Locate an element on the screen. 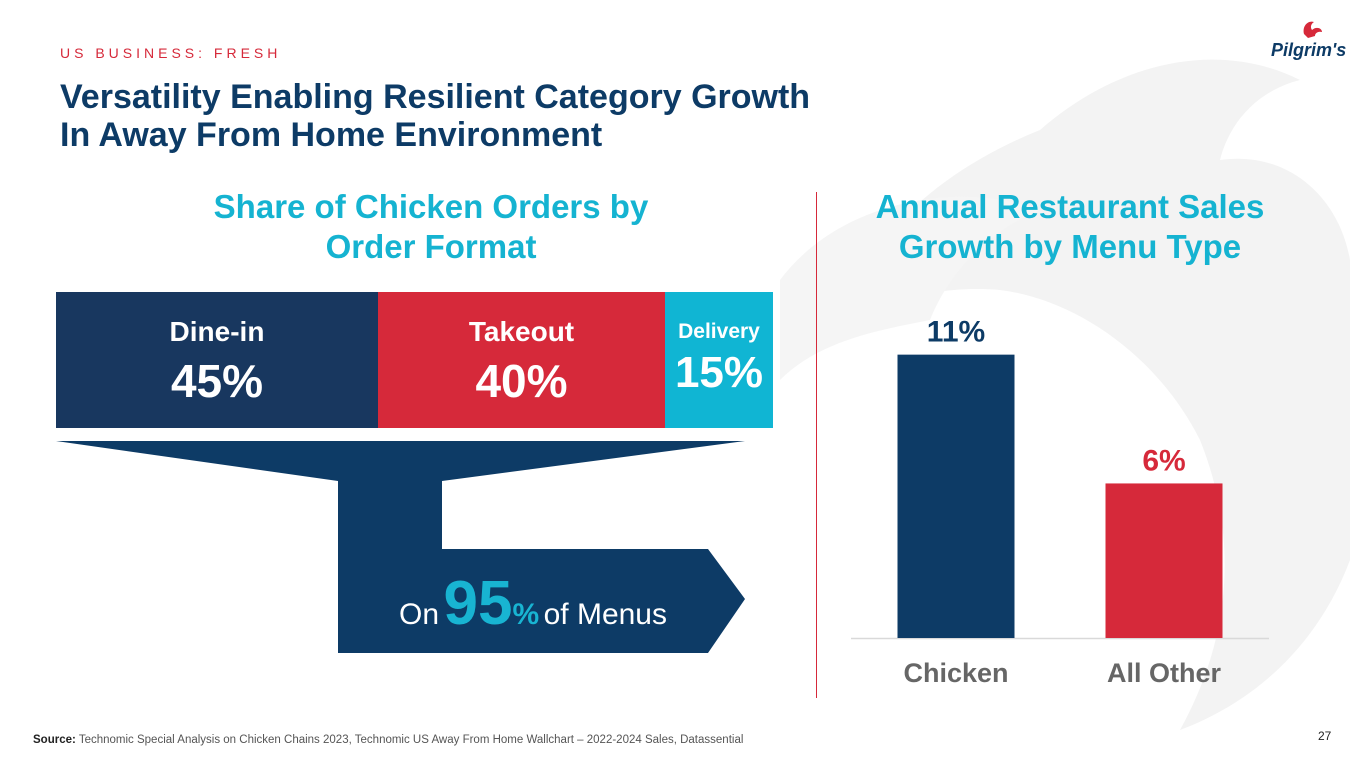 The width and height of the screenshot is (1365, 768). segment-dine-in: Dine-in 45% is located at coordinates (217, 360).